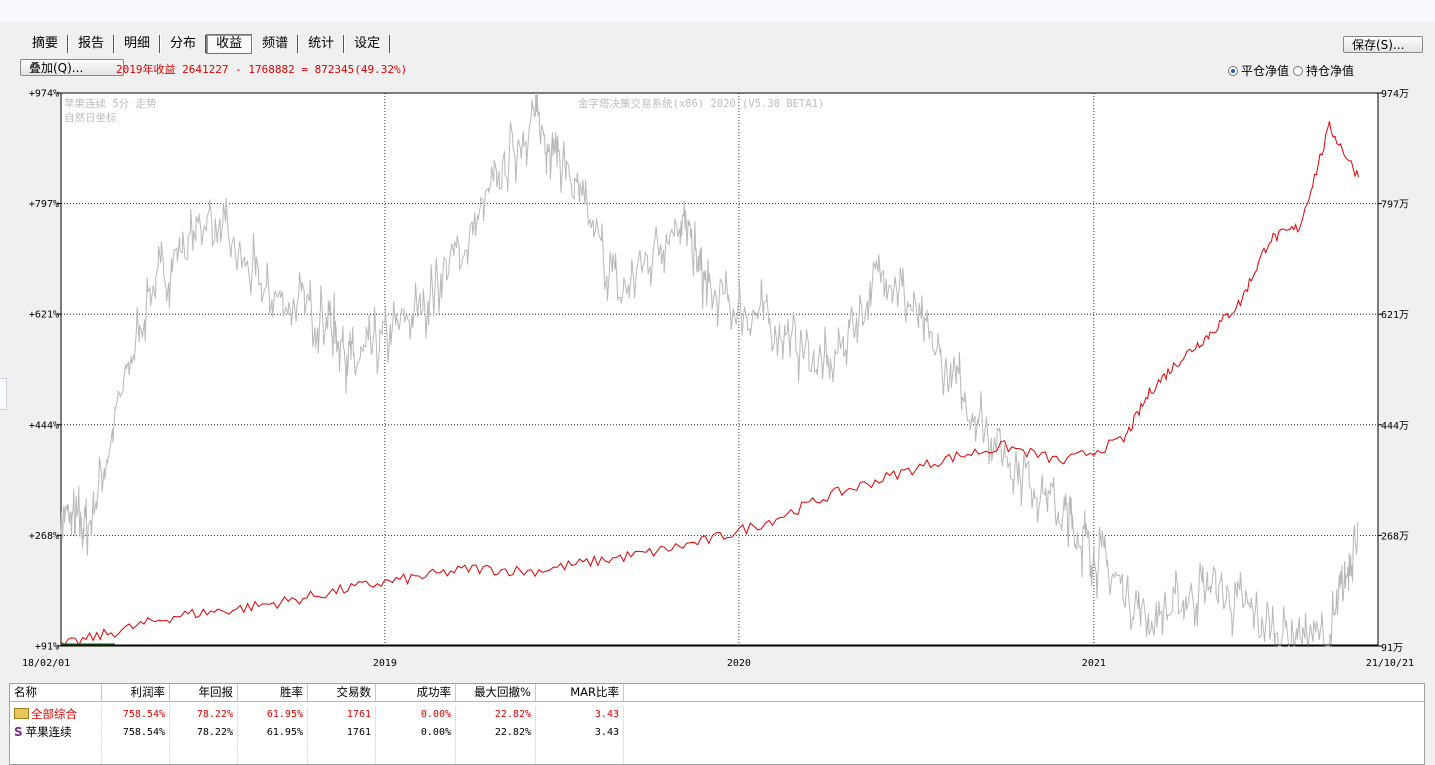 The width and height of the screenshot is (1435, 765). What do you see at coordinates (18, 732) in the screenshot?
I see `s-icon: S` at bounding box center [18, 732].